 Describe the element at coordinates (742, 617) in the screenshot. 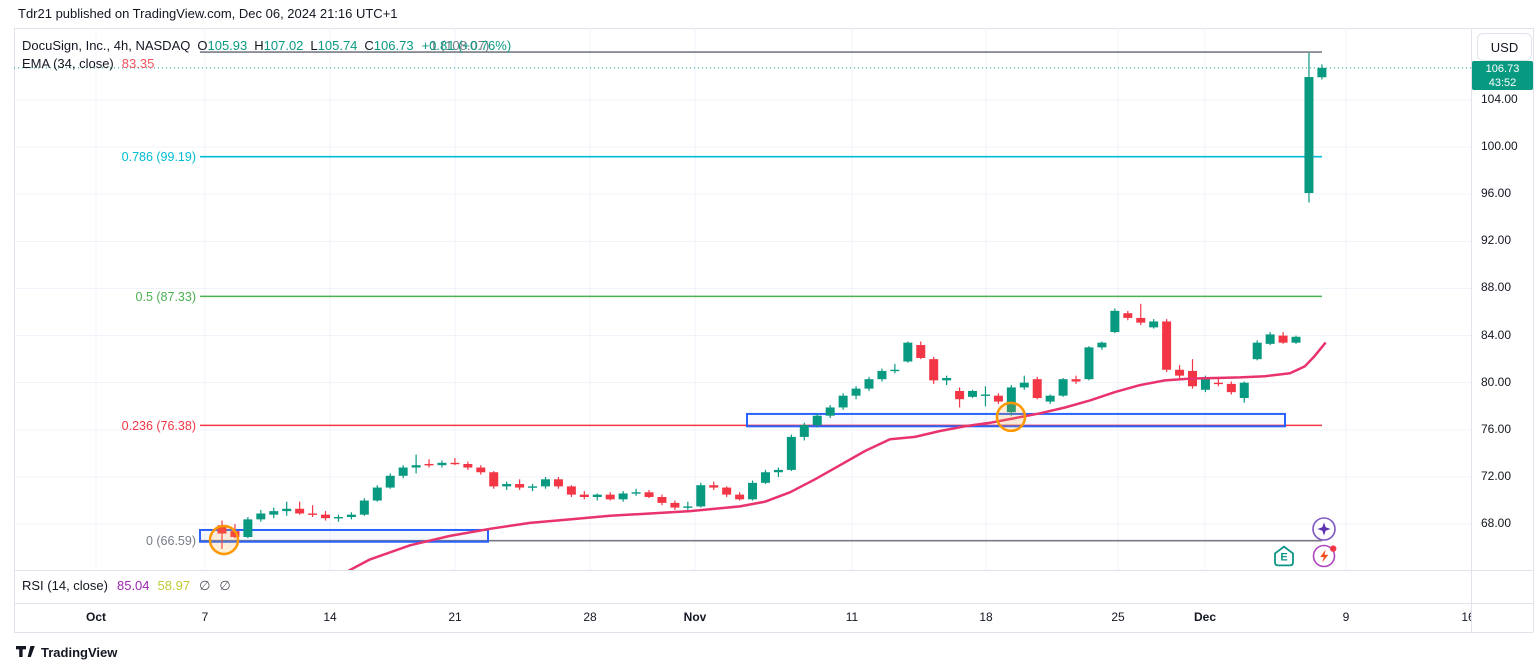

I see `time-scale: Oct 7 14 21 28 Nov 11 18 25 Dec 9 16` at that location.